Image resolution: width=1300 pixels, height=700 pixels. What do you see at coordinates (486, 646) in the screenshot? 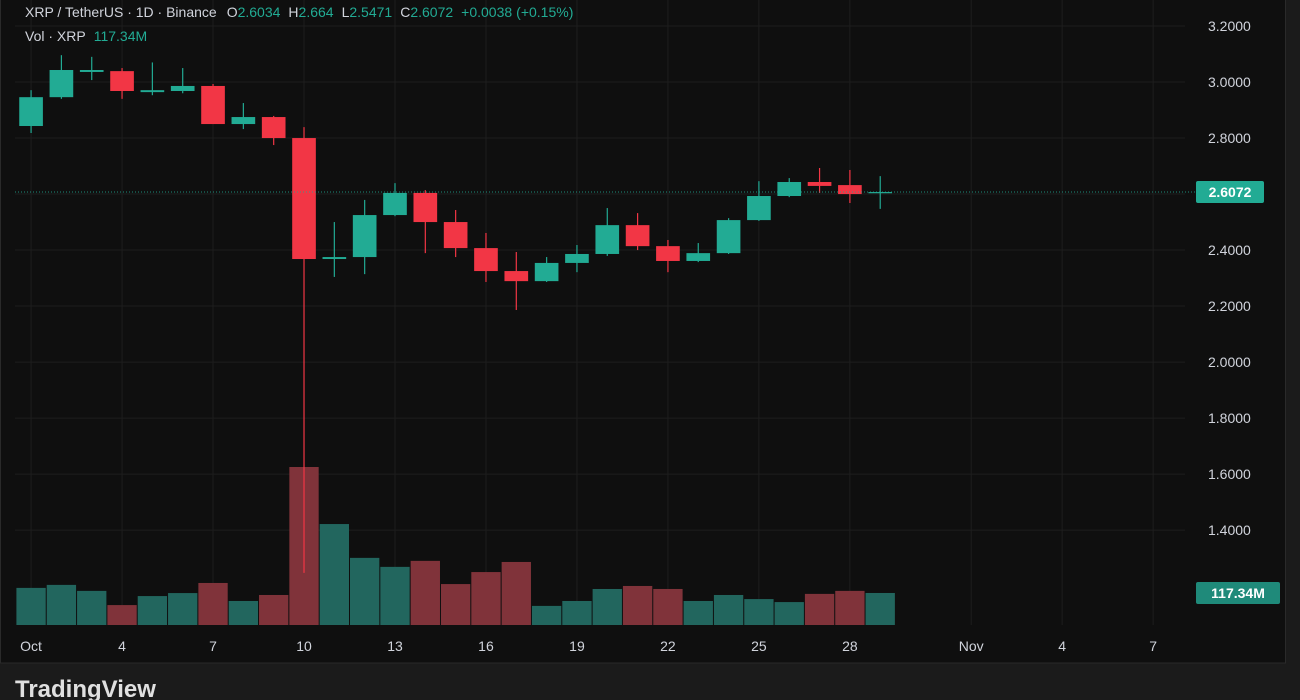
I see `x-tick-label: 16` at bounding box center [486, 646].